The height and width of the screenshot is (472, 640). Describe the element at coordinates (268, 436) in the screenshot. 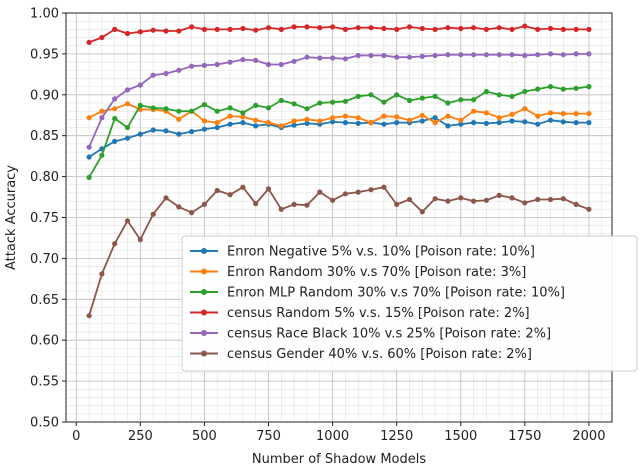

I see `x-tick-label: 750` at that location.